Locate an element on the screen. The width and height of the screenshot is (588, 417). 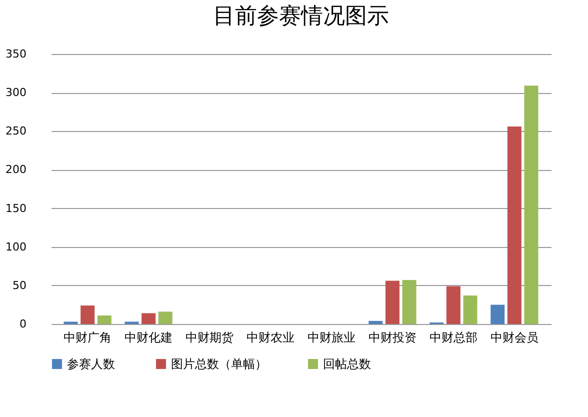
y-tick-label: 300 is located at coordinates (16, 93).